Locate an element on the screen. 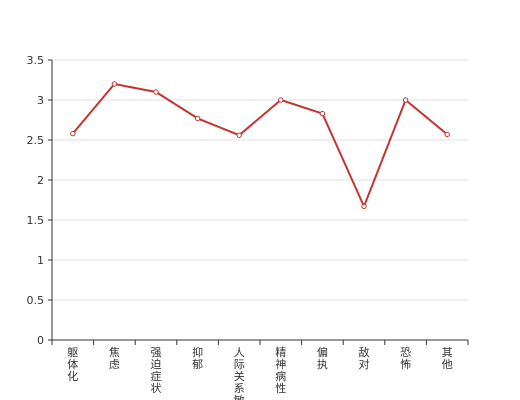  y-tick-labels: 0 0.5 1 1.5 2 2.5 3 3.5 is located at coordinates (36, 200).